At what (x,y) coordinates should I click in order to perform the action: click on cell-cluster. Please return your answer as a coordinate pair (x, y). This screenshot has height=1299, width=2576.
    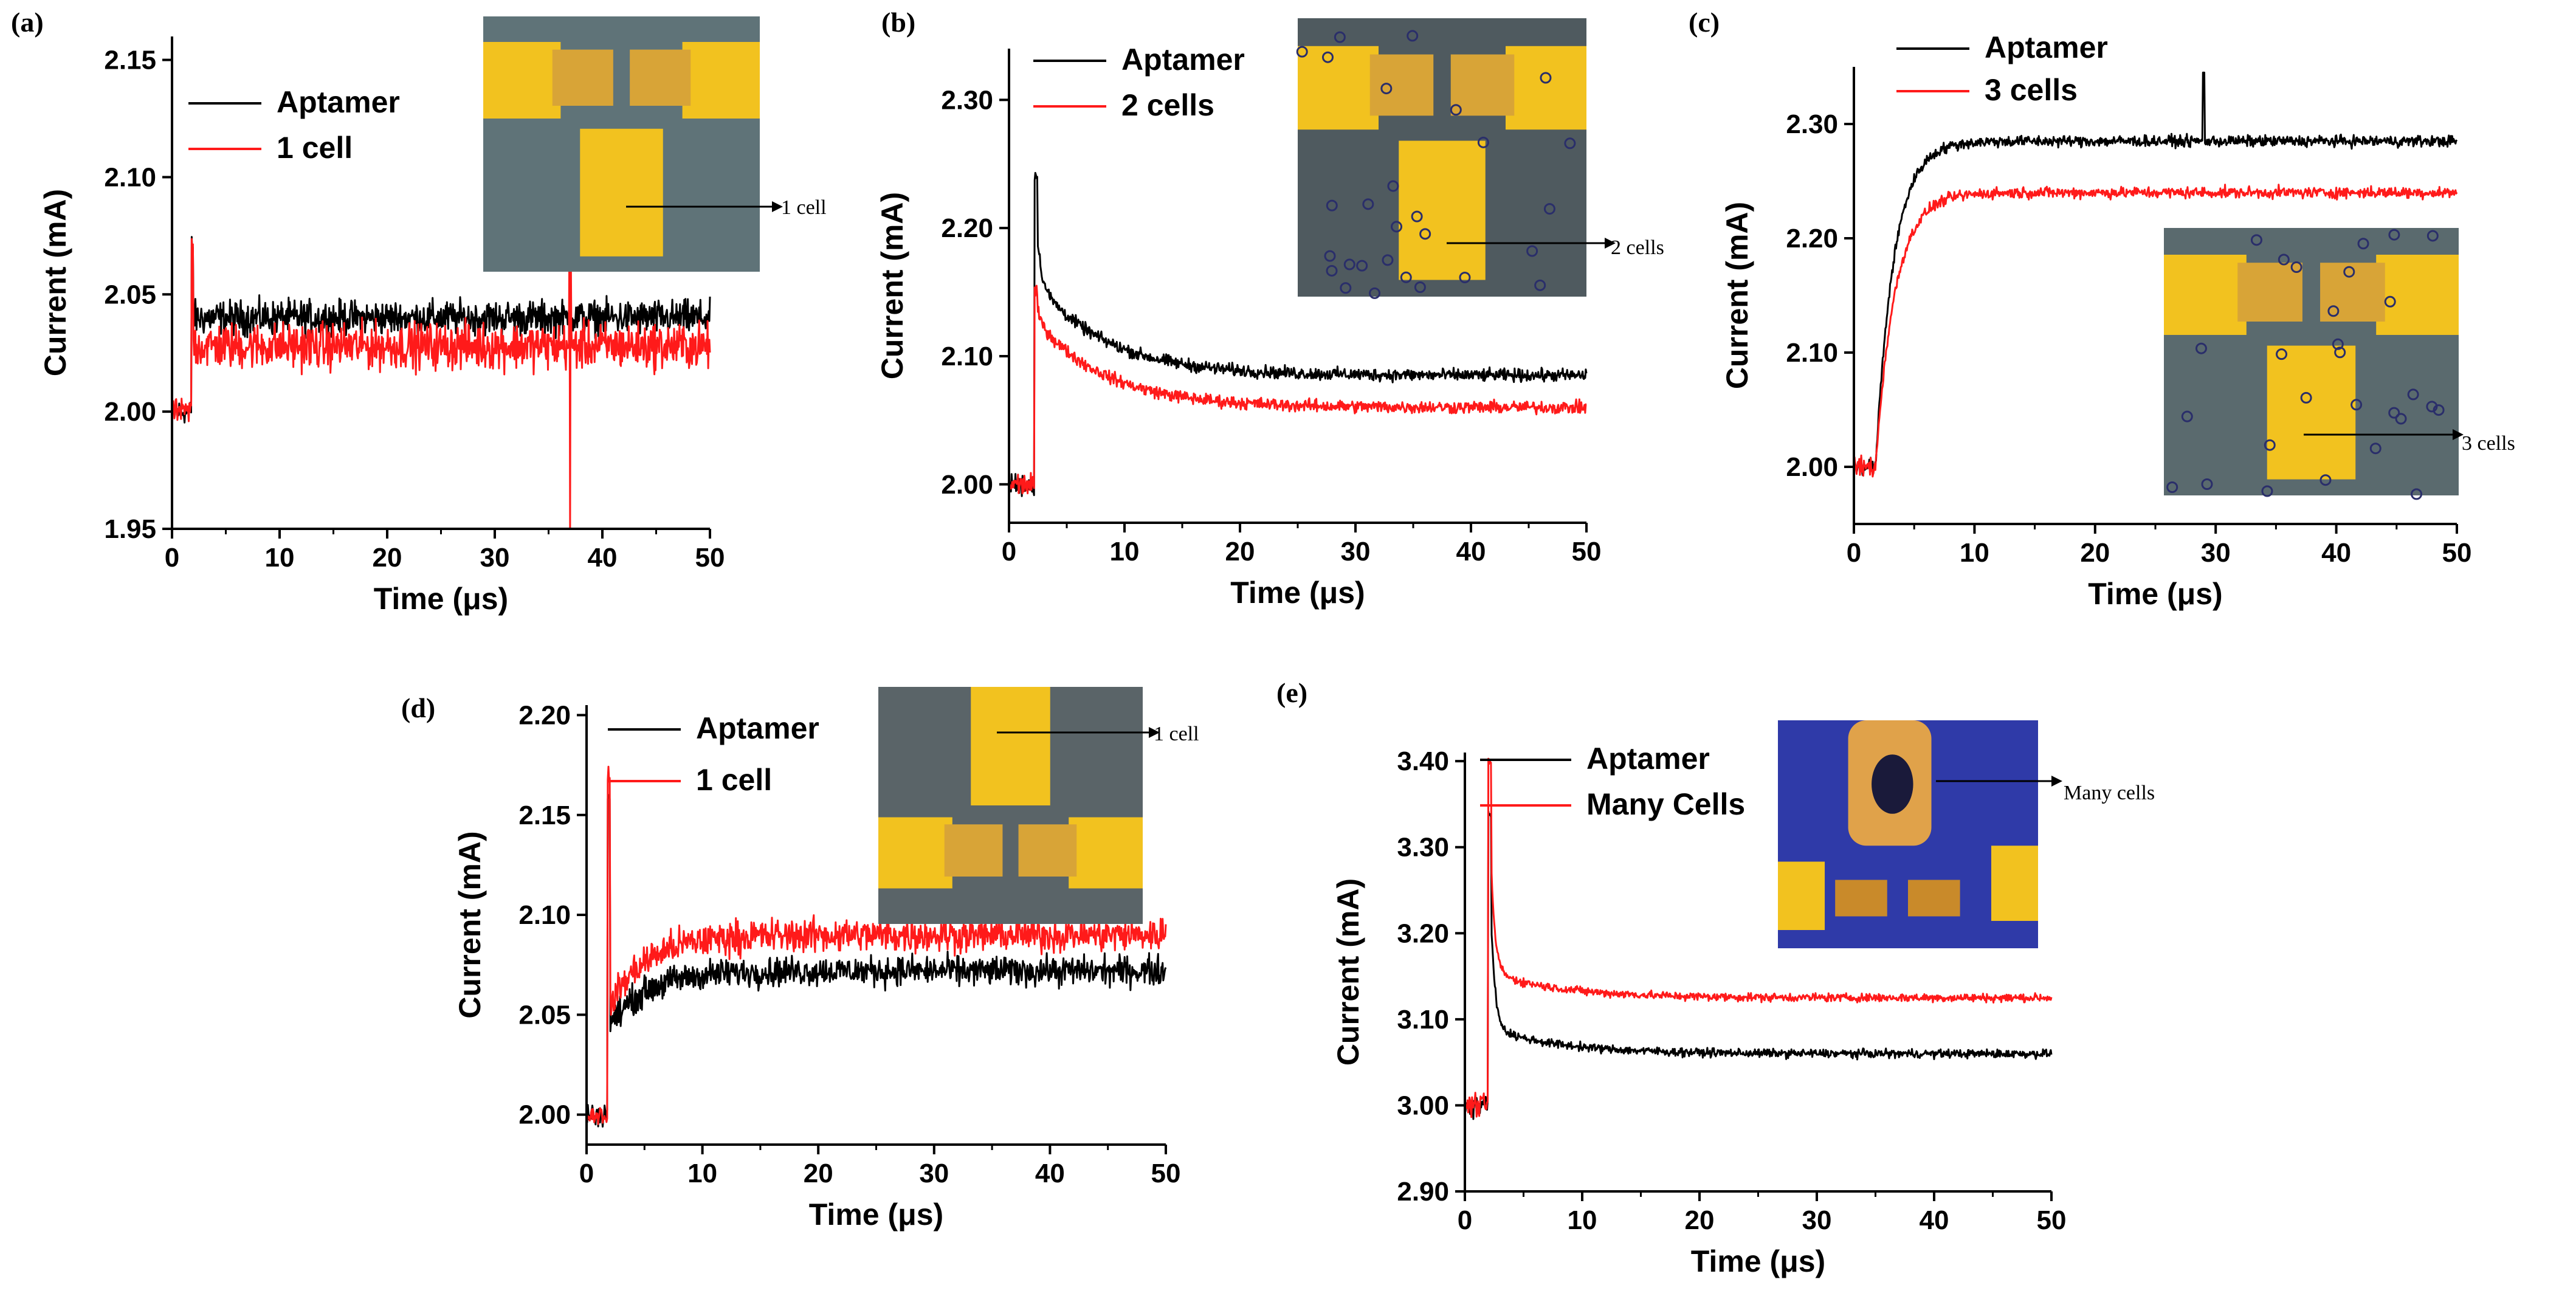
    Looking at the image, I should click on (1892, 784).